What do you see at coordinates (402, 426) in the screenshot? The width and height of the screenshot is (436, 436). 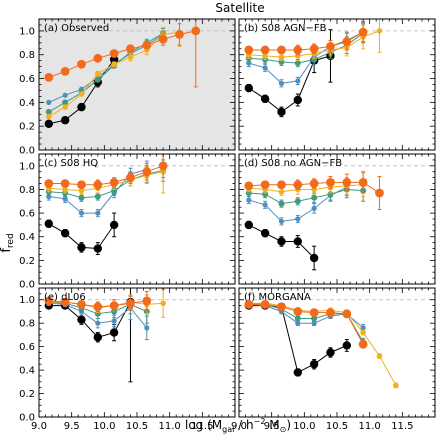 I see `x-tick-label: 11.5` at bounding box center [402, 426].